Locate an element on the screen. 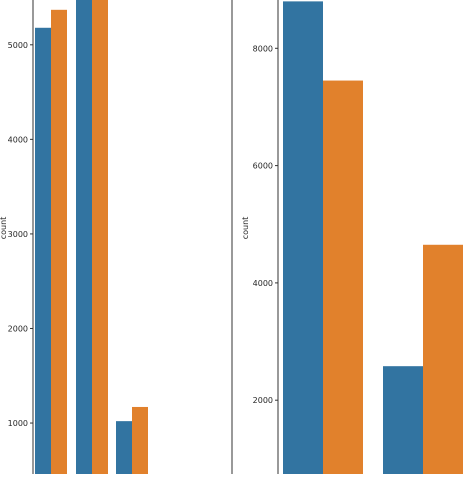 Image resolution: width=474 pixels, height=478 pixels. y-tick-label-0-0: 1000 is located at coordinates (18, 423).